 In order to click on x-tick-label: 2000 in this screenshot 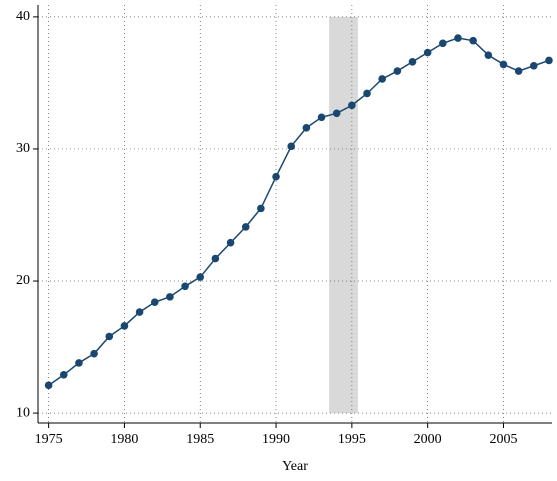, I will do `click(428, 439)`.